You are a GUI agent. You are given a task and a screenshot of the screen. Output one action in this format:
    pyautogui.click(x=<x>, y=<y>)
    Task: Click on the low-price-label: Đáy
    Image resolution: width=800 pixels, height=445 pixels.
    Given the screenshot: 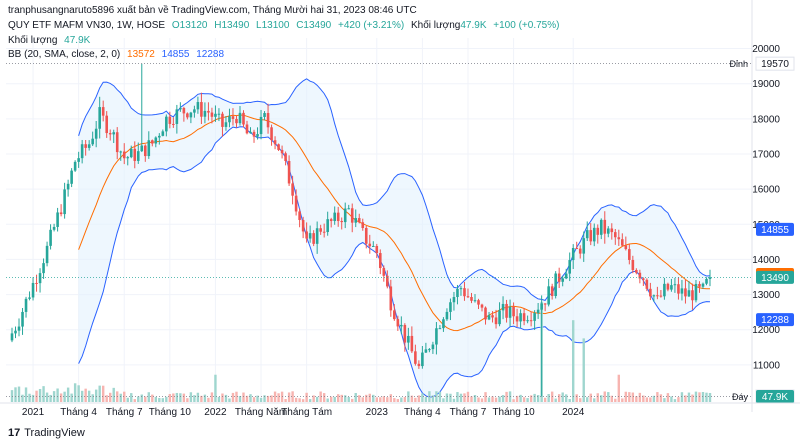 What is the action you would take?
    pyautogui.click(x=740, y=397)
    